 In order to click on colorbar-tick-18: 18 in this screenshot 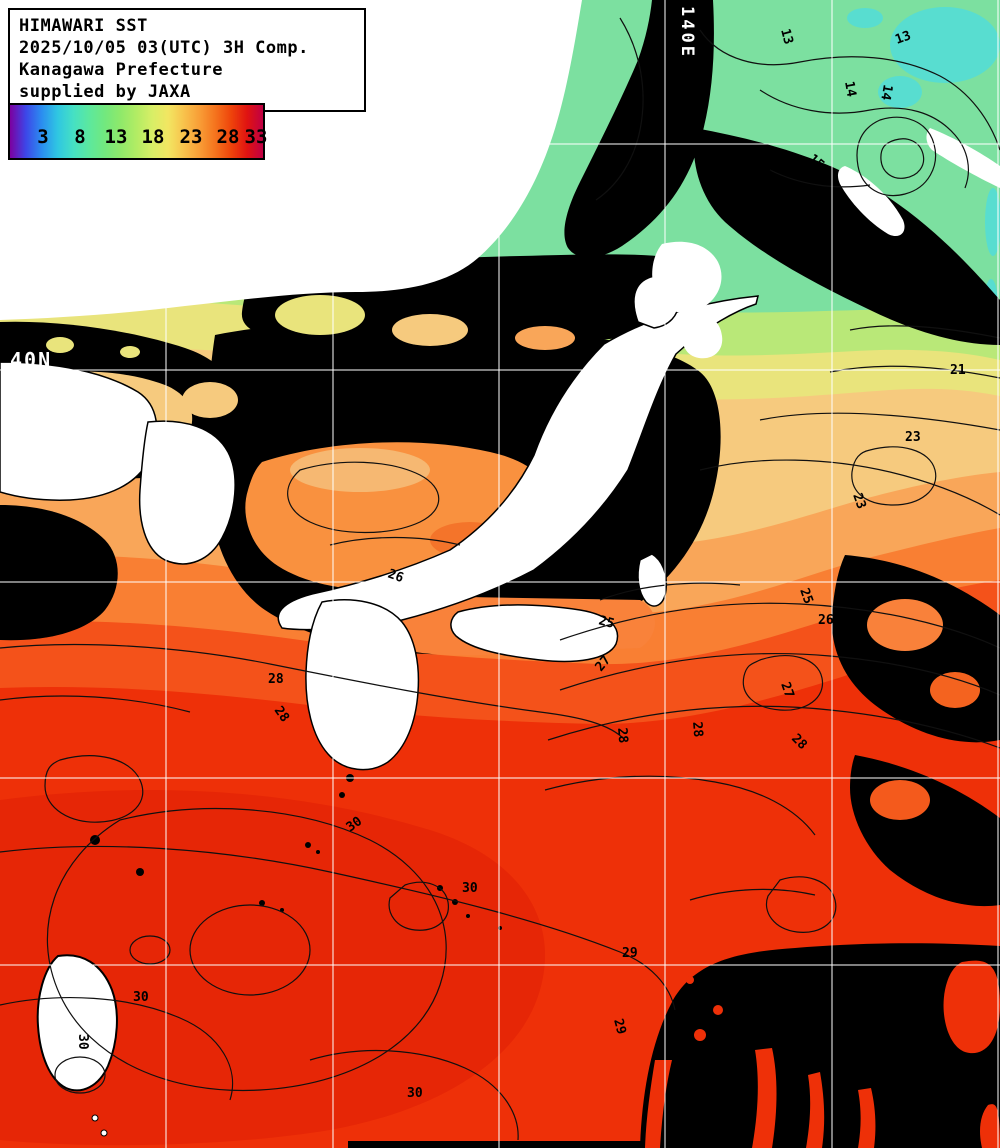, I will do `click(153, 137)`.